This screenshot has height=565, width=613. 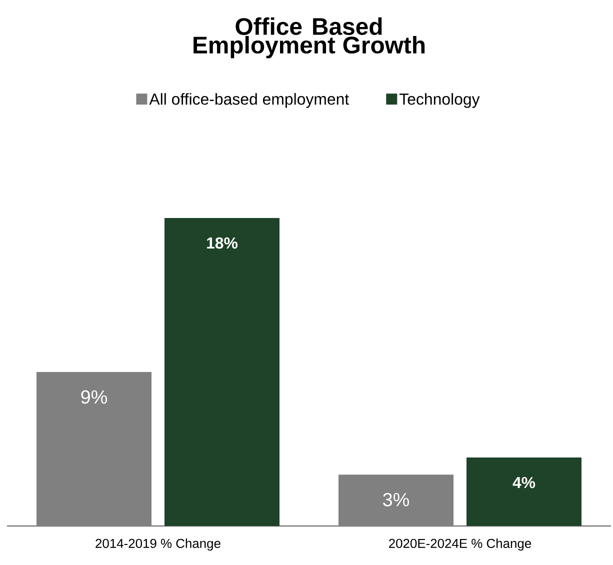 I want to click on data-label: 4%, so click(x=524, y=482).